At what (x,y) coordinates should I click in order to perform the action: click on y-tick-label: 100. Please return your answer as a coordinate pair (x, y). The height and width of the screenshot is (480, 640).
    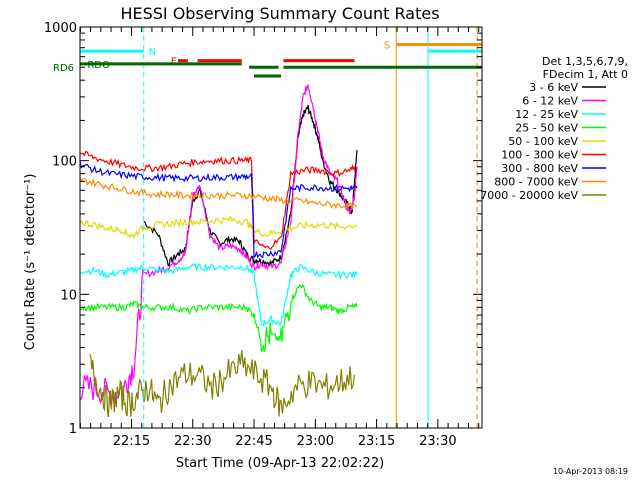
    Looking at the image, I should click on (64, 162).